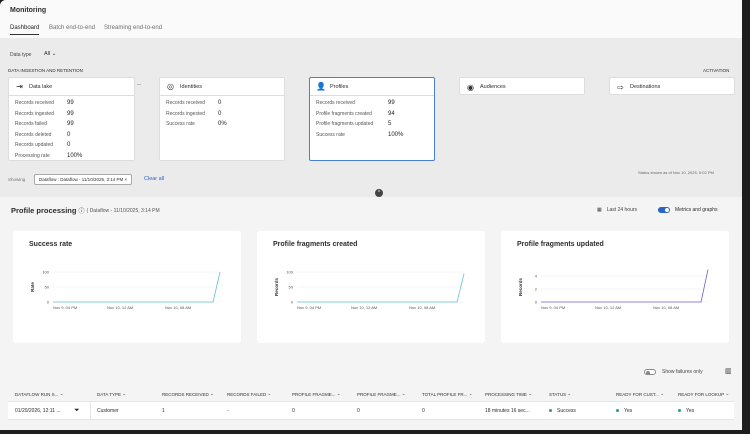 The width and height of the screenshot is (750, 434). What do you see at coordinates (72, 28) in the screenshot?
I see `tab-batch: Batch end-to-end` at bounding box center [72, 28].